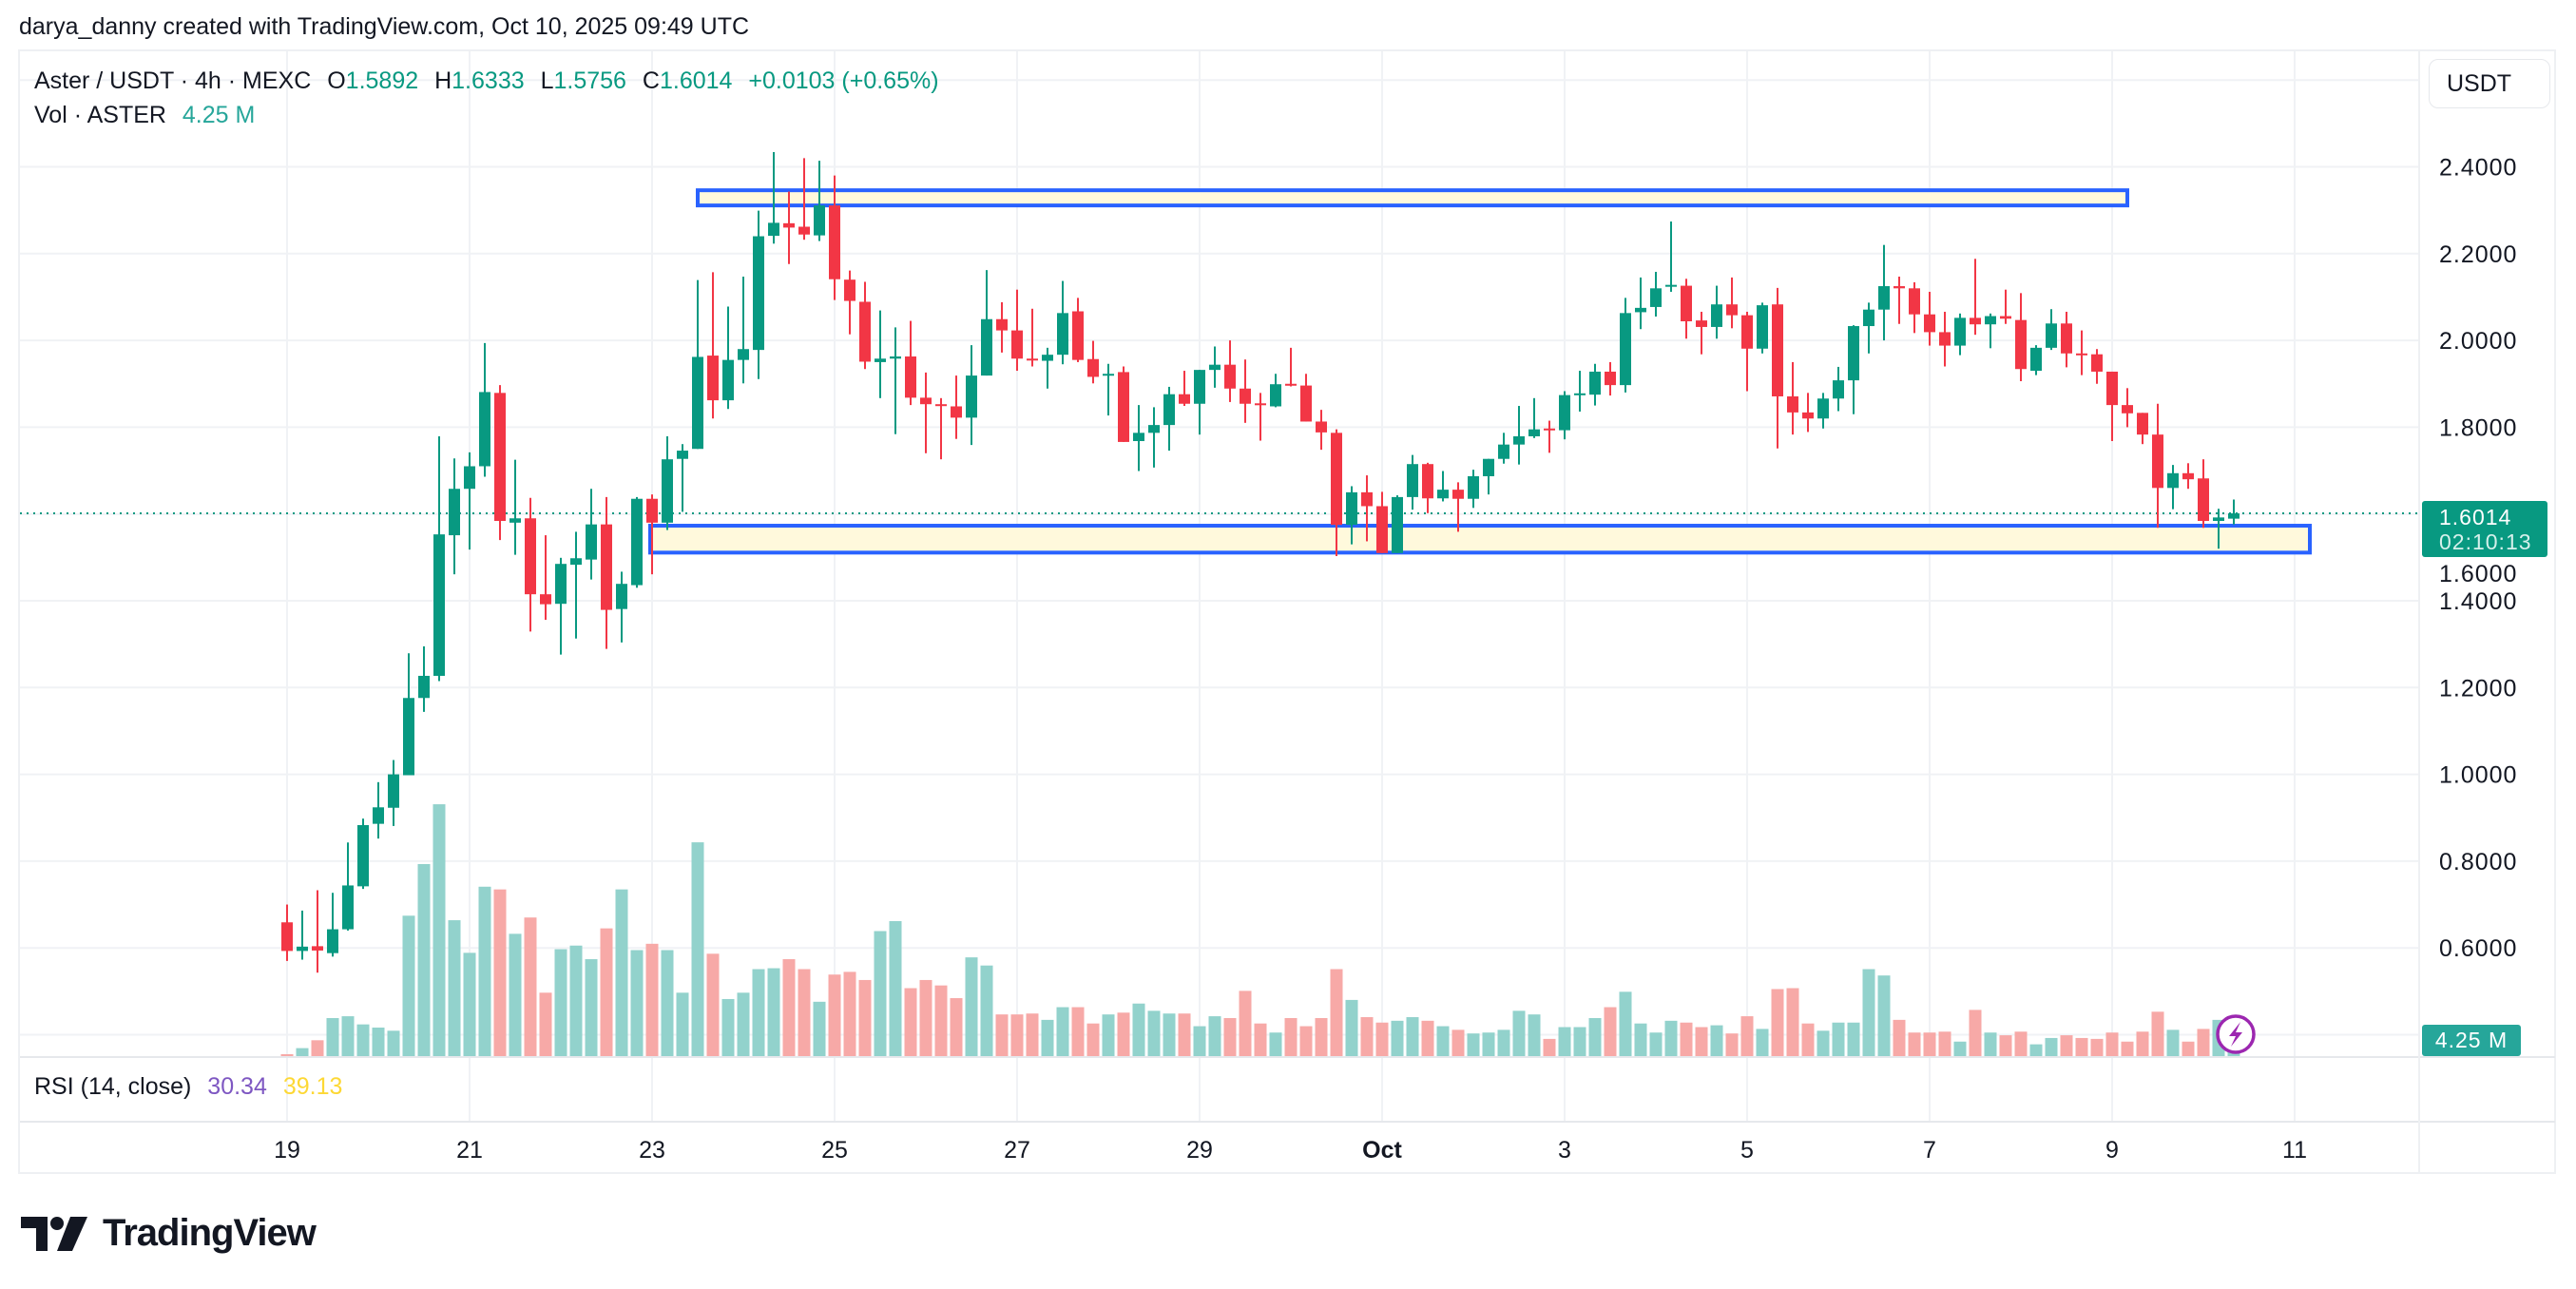 Image resolution: width=2576 pixels, height=1289 pixels. I want to click on time-axis-label: 27, so click(1017, 1150).